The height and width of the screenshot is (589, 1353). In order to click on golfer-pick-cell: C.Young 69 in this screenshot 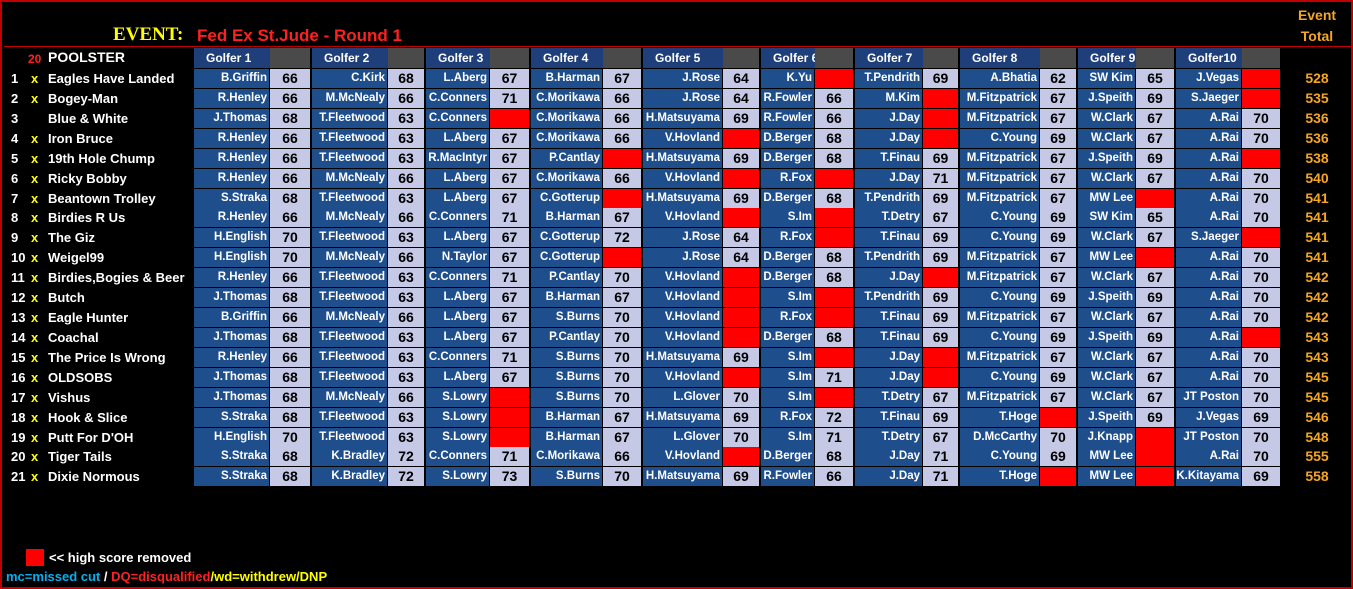, I will do `click(1018, 297)`.